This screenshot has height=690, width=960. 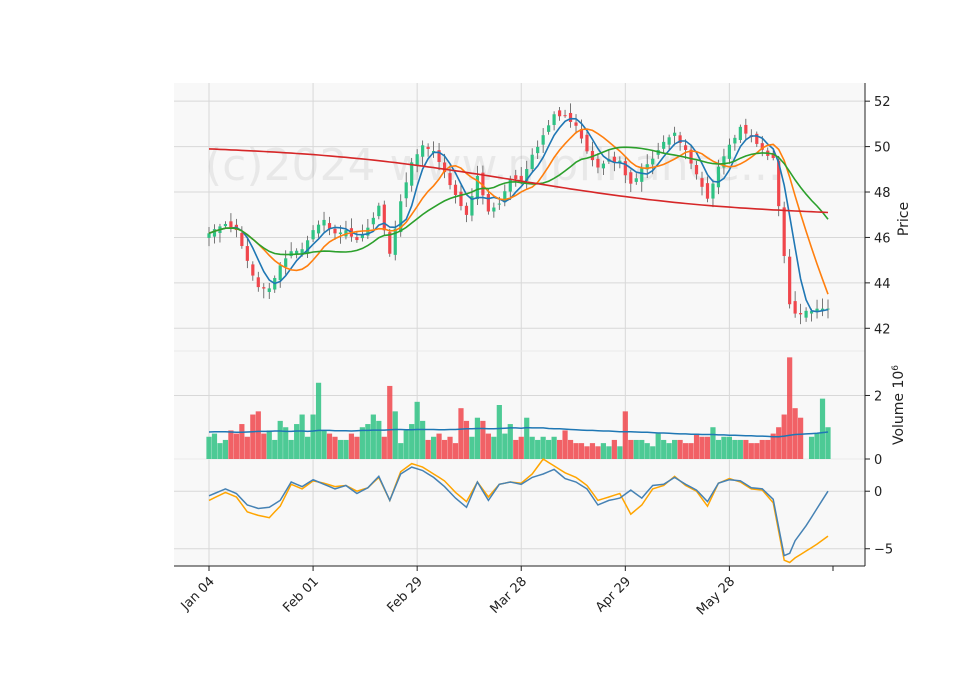 I want to click on volume-tick-label: 2, so click(x=878, y=396).